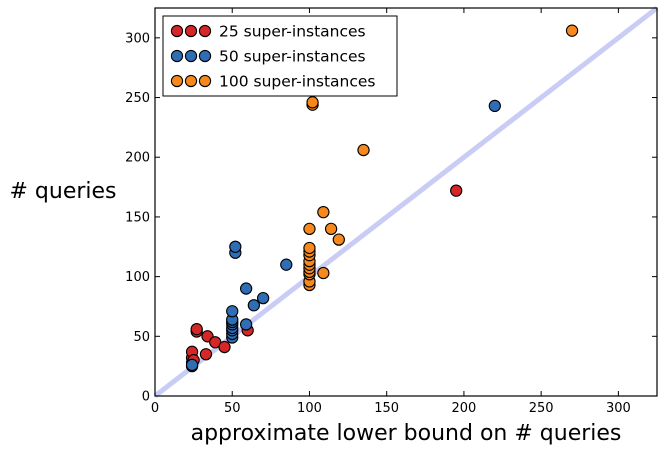  I want to click on y-axis-label: # queries, so click(62, 191).